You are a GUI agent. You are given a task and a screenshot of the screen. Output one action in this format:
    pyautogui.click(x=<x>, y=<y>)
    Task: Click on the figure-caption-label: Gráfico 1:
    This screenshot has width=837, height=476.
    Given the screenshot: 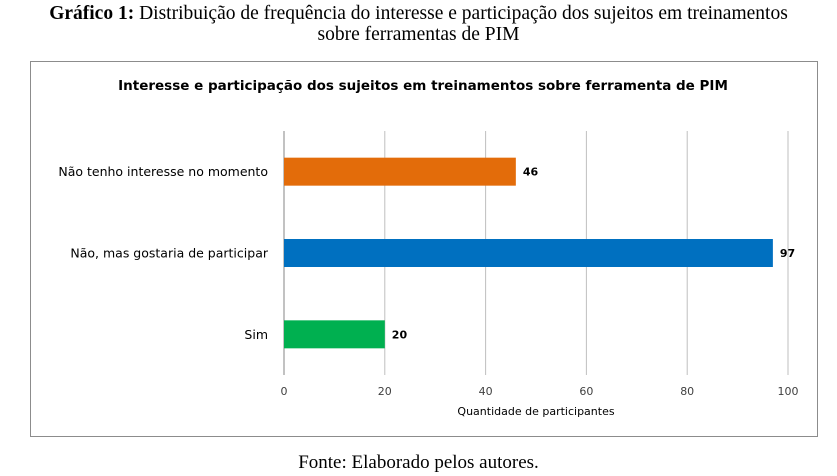 What is the action you would take?
    pyautogui.click(x=92, y=13)
    